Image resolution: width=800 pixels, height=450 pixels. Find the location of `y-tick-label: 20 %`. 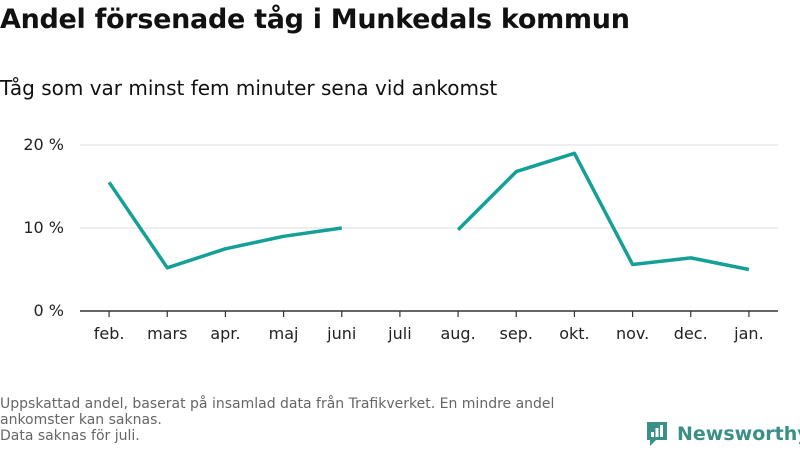

y-tick-label: 20 % is located at coordinates (43, 144).